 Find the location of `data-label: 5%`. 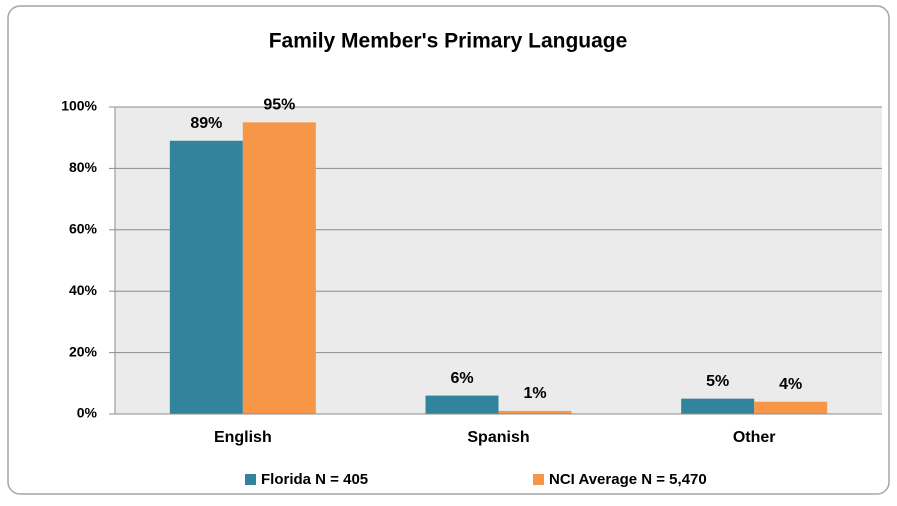

data-label: 5% is located at coordinates (717, 381).